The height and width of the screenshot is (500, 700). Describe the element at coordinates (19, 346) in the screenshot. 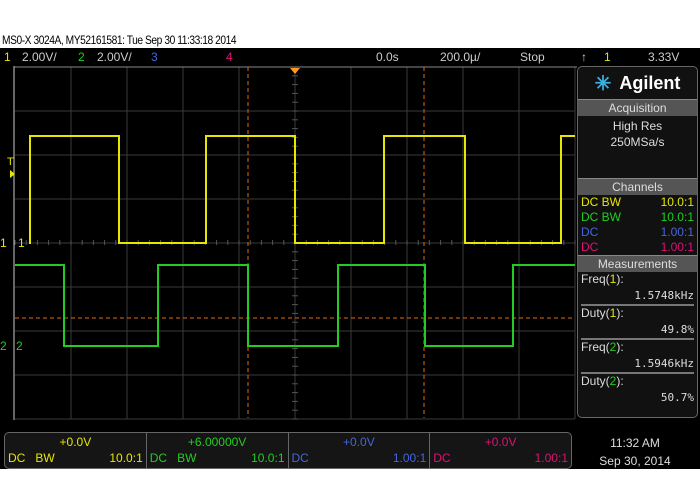

I see `ch2-label: 2` at that location.